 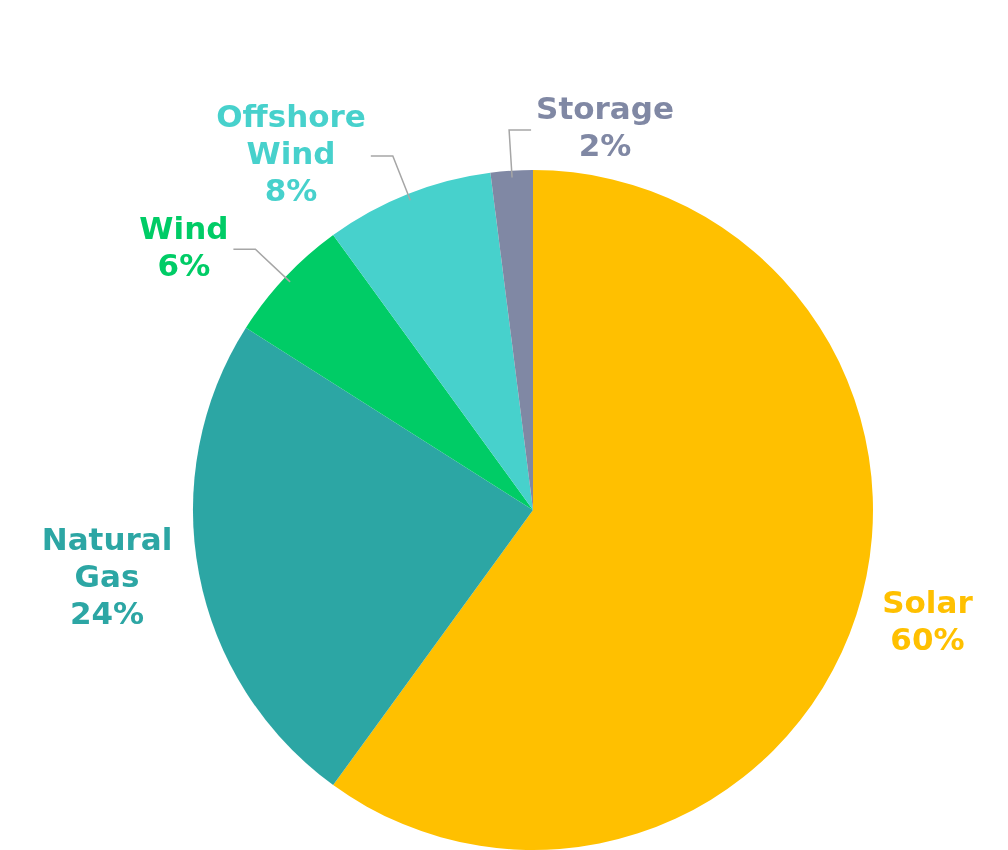 What do you see at coordinates (605, 145) in the screenshot?
I see `data-label: 2%` at bounding box center [605, 145].